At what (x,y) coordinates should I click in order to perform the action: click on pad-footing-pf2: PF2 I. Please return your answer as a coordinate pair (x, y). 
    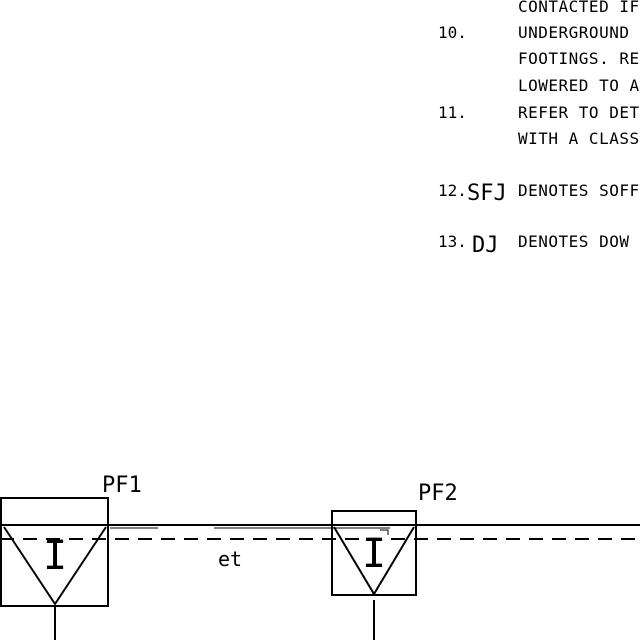
    Looking at the image, I should click on (394, 560).